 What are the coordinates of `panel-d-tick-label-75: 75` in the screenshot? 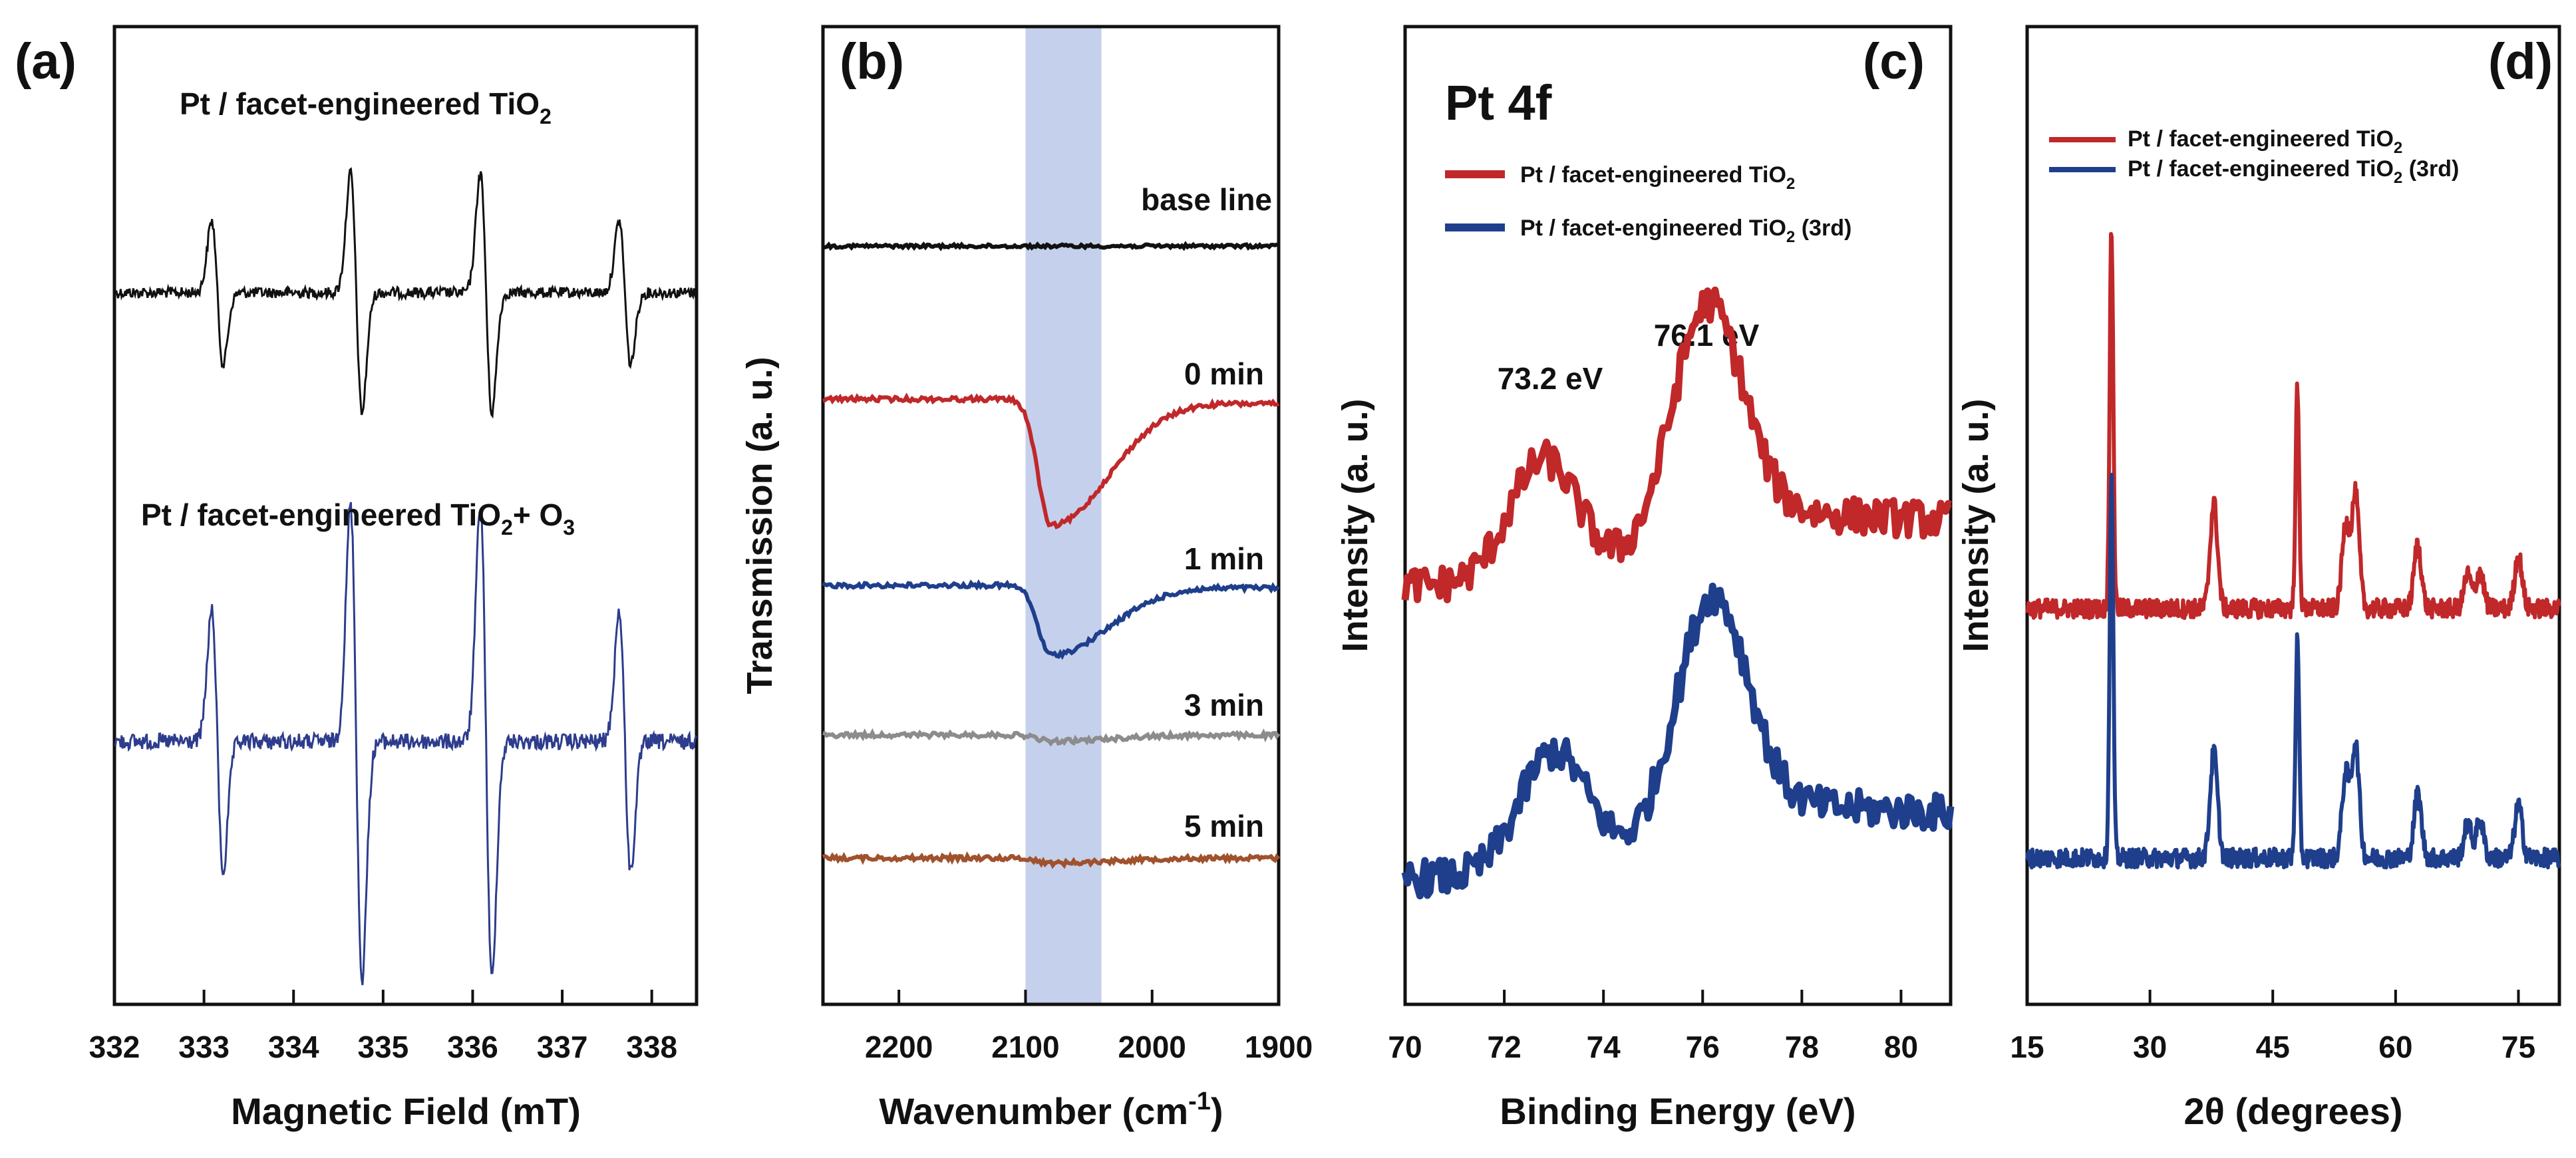 It's located at (2518, 1047).